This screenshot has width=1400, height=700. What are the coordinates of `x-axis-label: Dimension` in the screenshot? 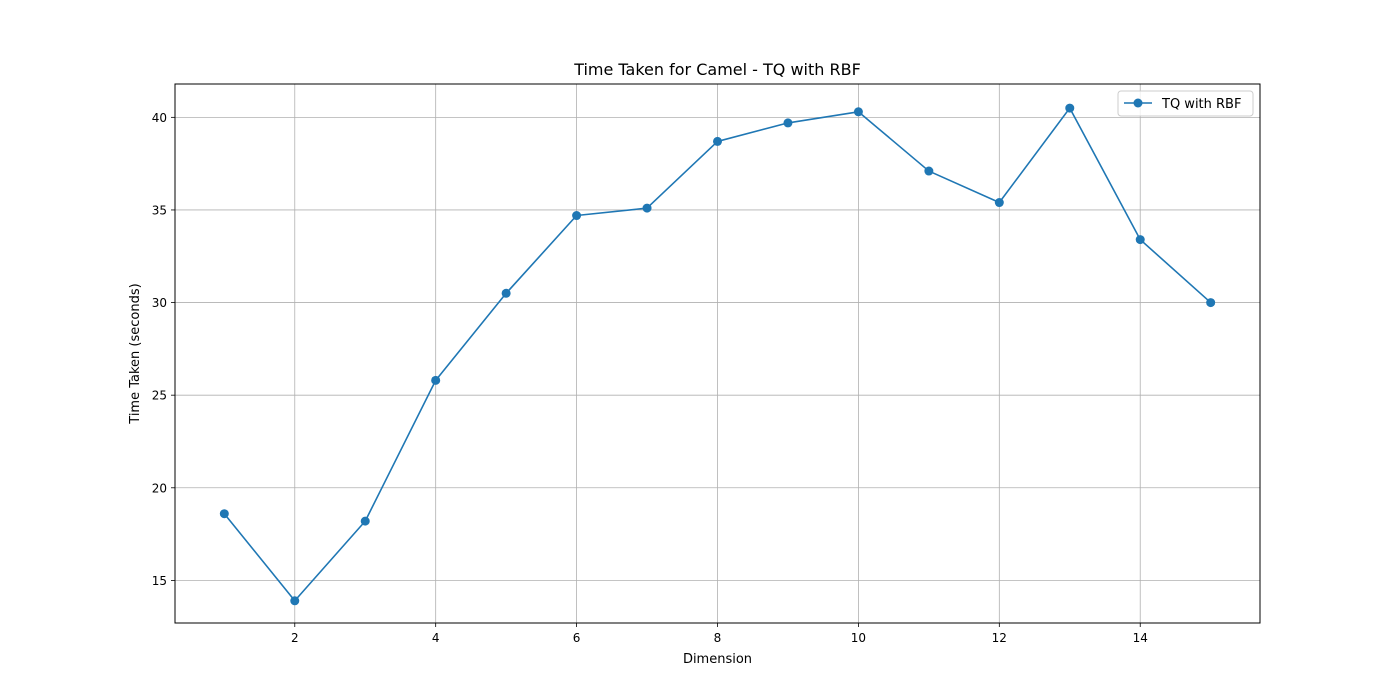 It's located at (717, 659).